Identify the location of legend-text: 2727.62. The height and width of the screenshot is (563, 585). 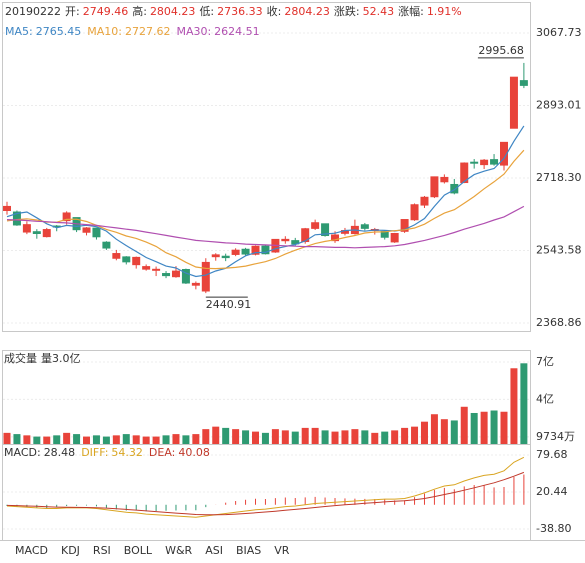
(148, 31).